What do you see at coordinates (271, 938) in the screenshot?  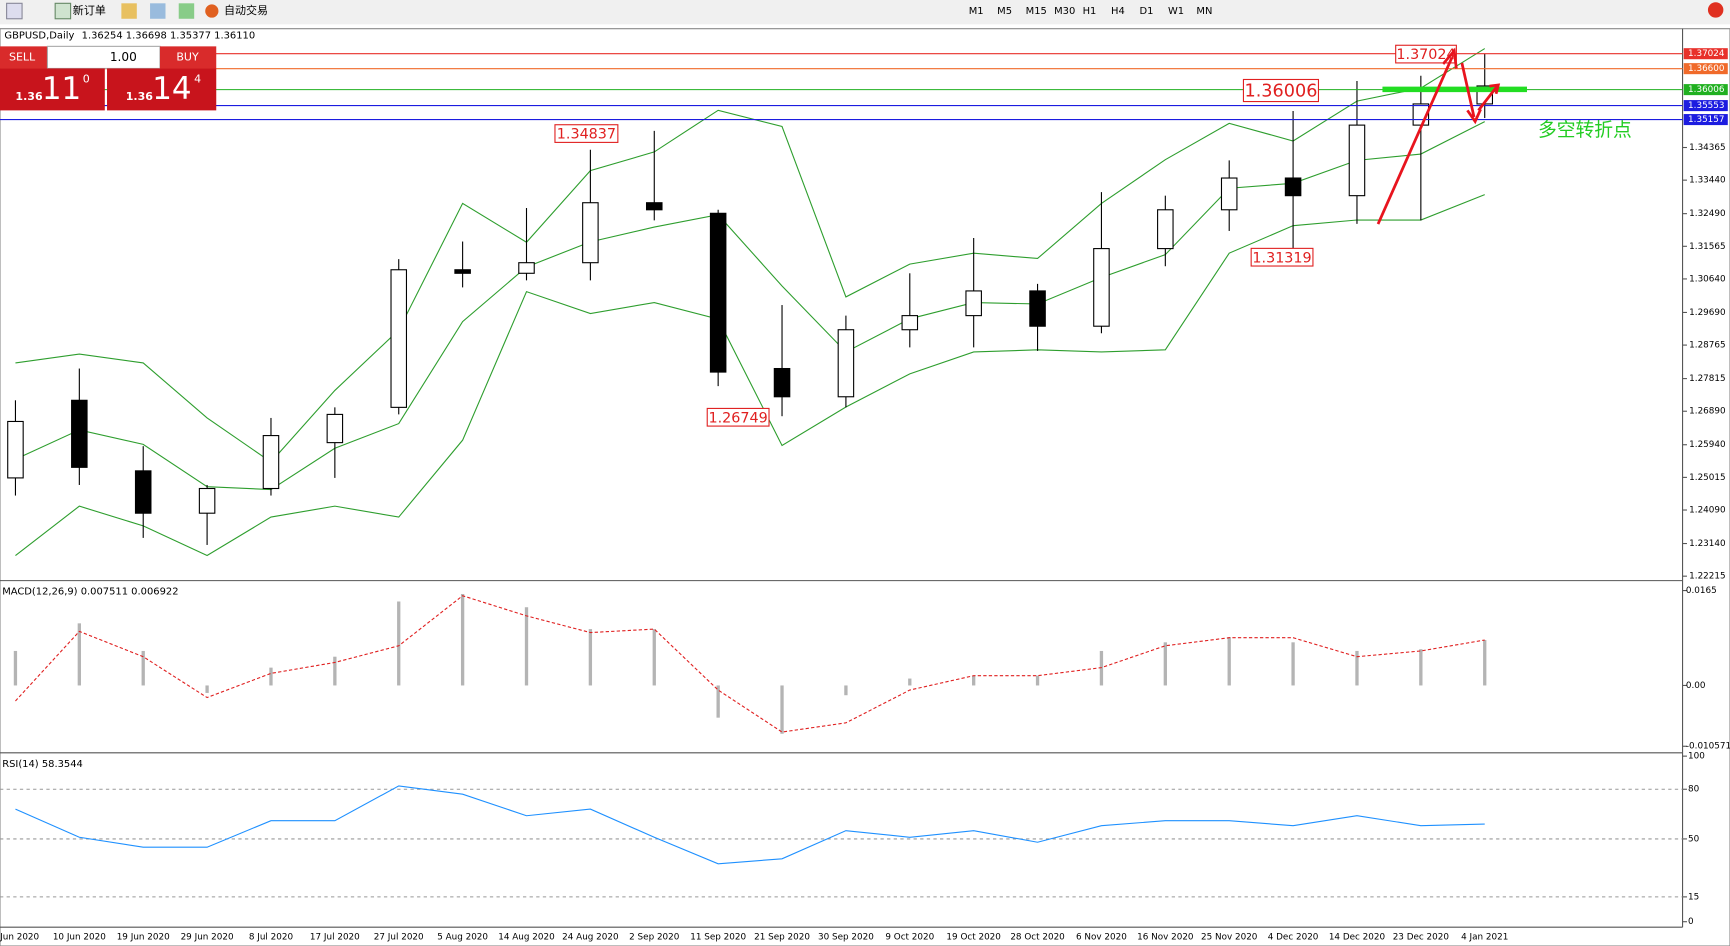 I see `x-tick-label: 8 Jul 2020` at bounding box center [271, 938].